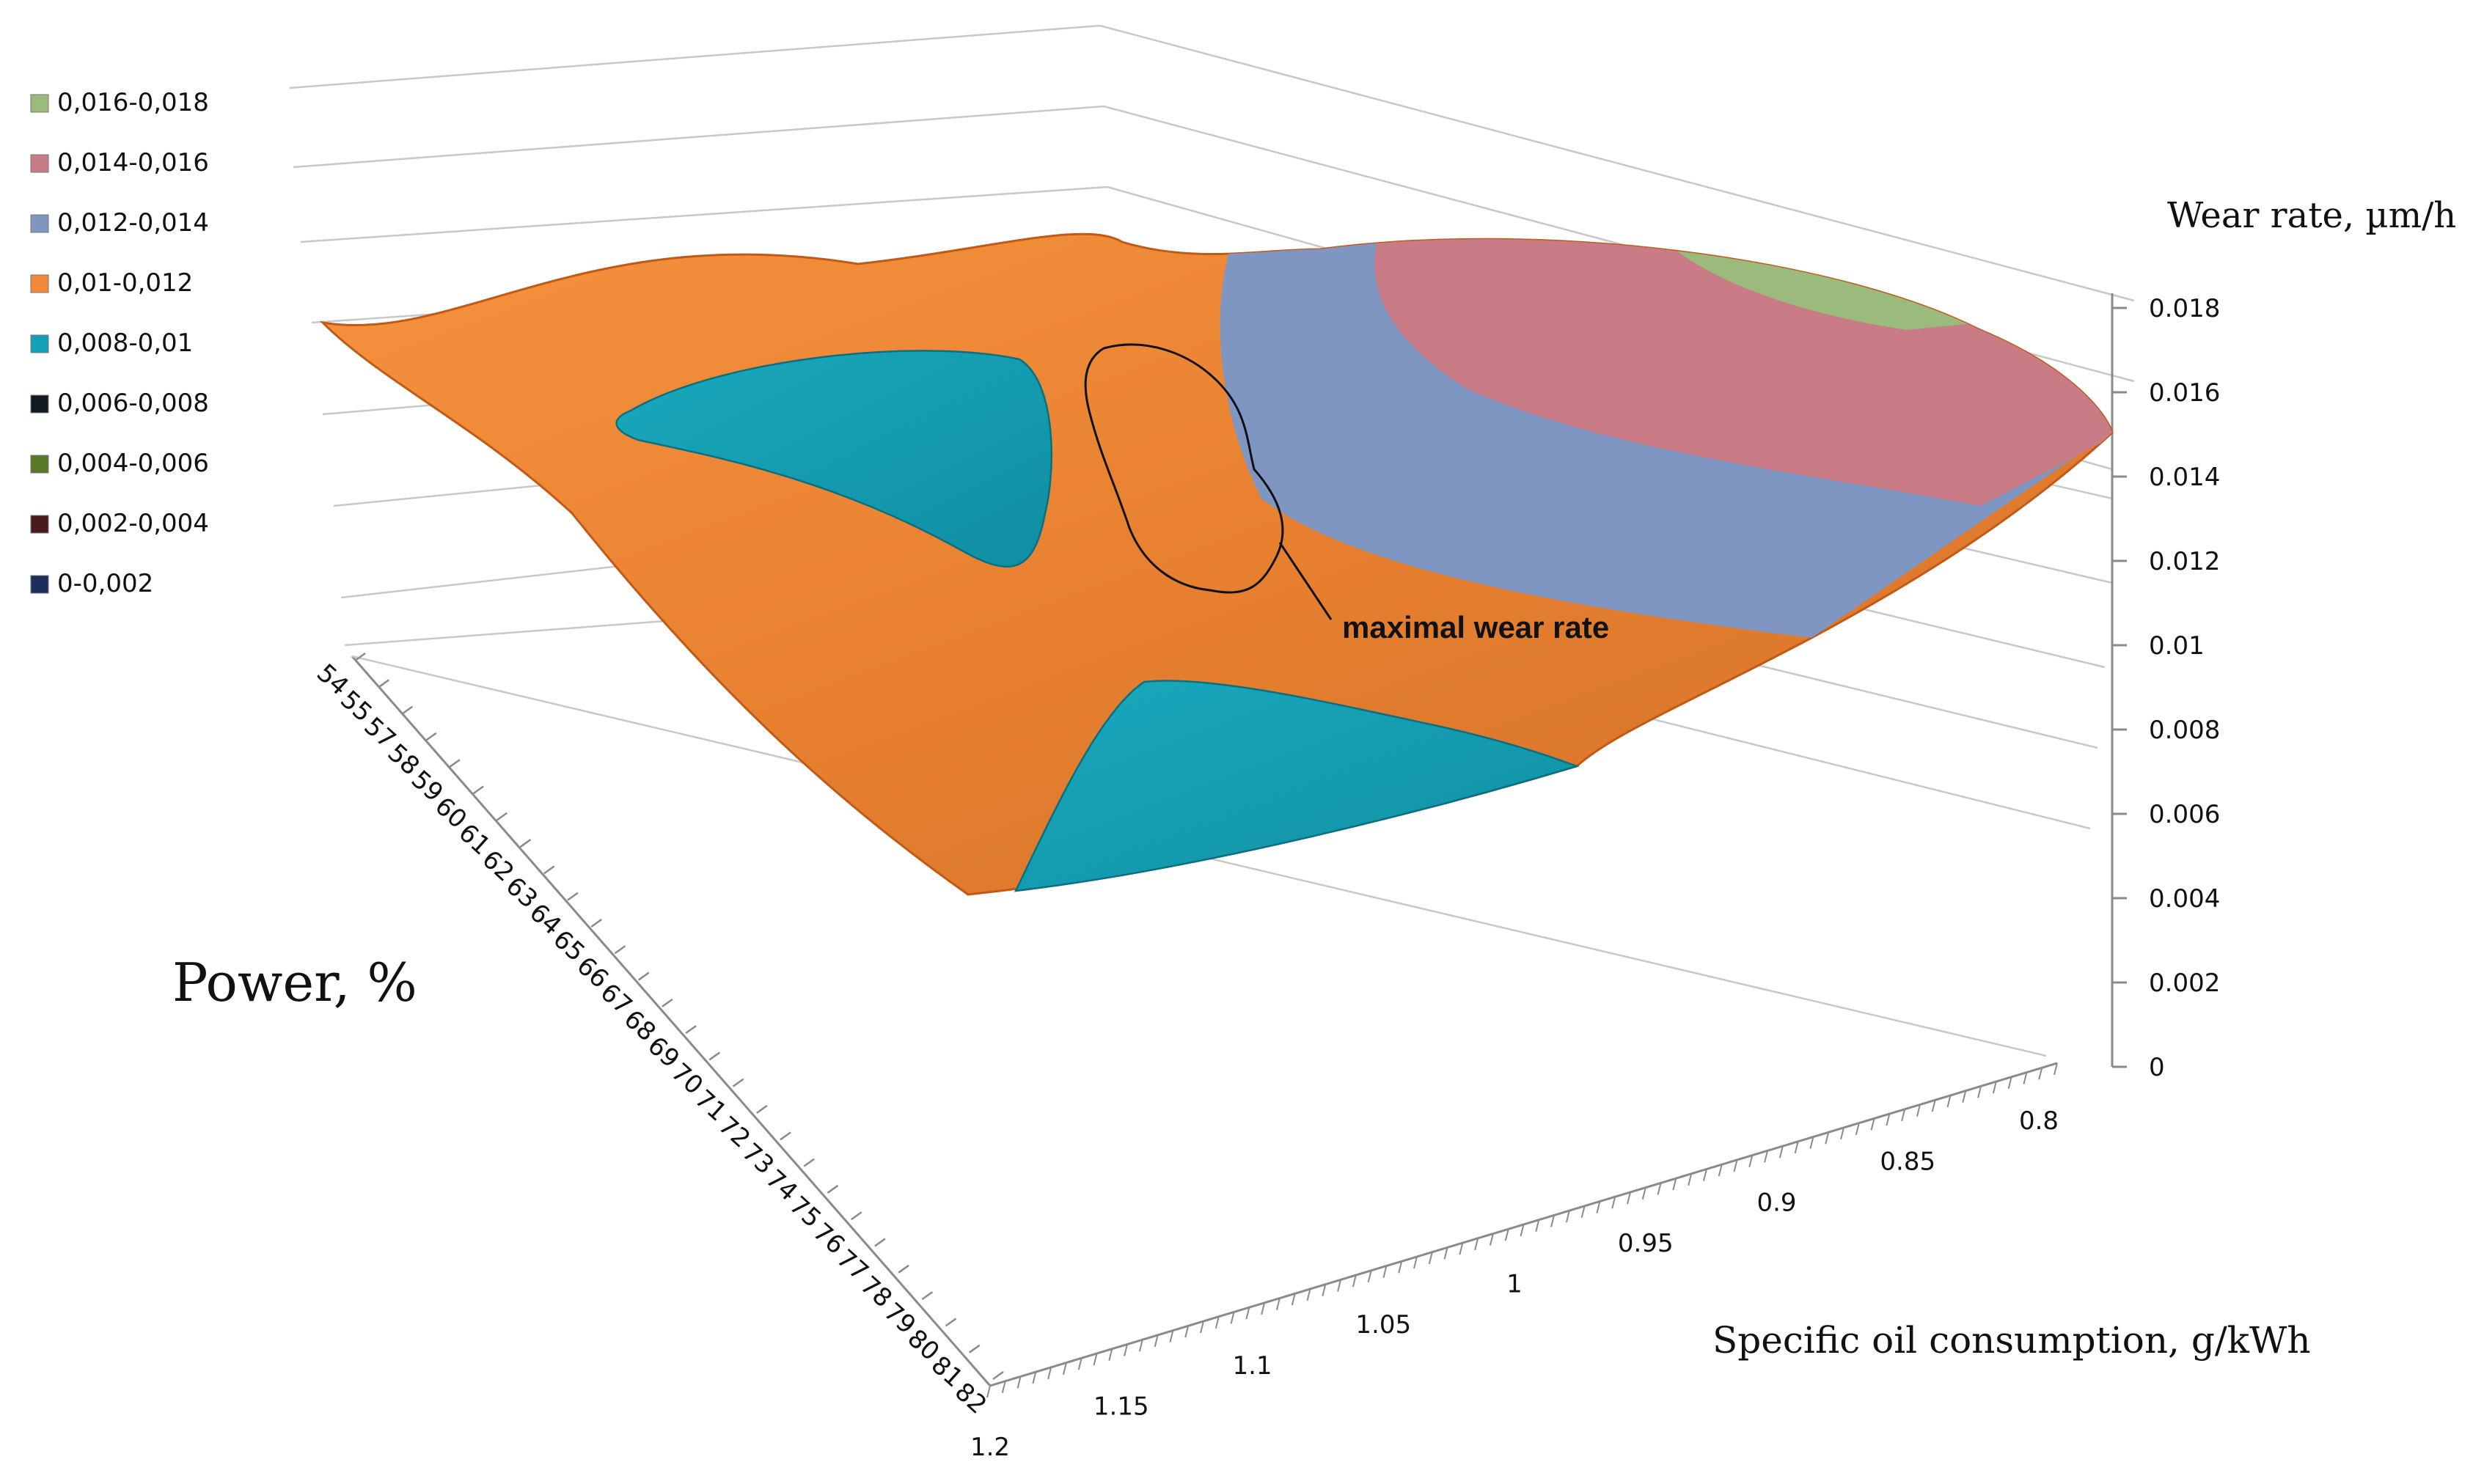  Describe the element at coordinates (1476, 627) in the screenshot. I see `annotation-label: maximal wear rate` at that location.